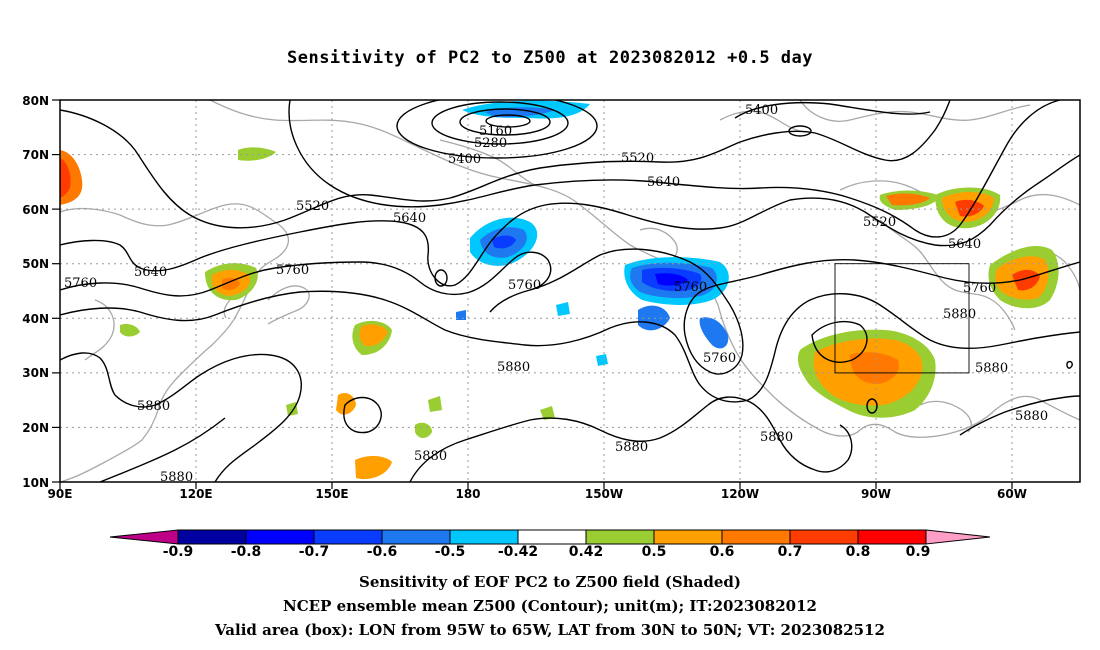 Image resolution: width=1100 pixels, height=650 pixels. What do you see at coordinates (178, 552) in the screenshot?
I see `colorbar-label: -0.9` at bounding box center [178, 552].